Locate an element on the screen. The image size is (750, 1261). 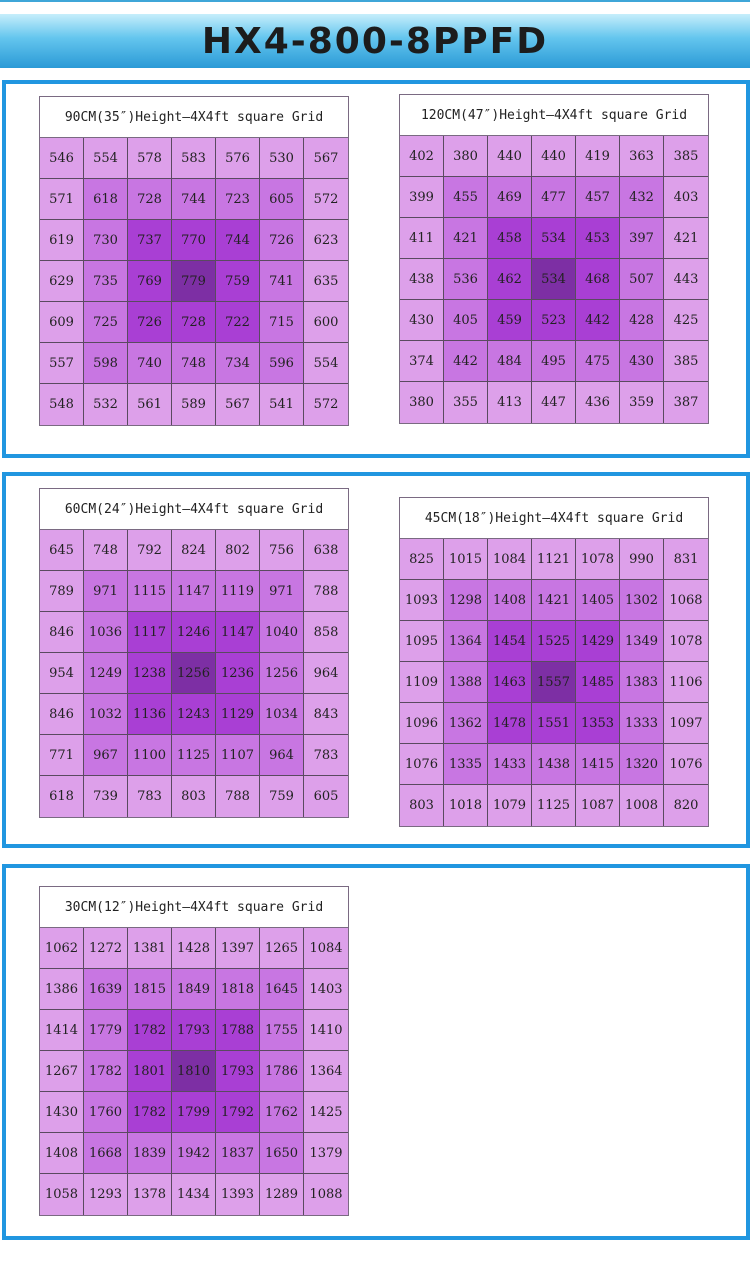
grid-cell: 1349 is located at coordinates (642, 641).